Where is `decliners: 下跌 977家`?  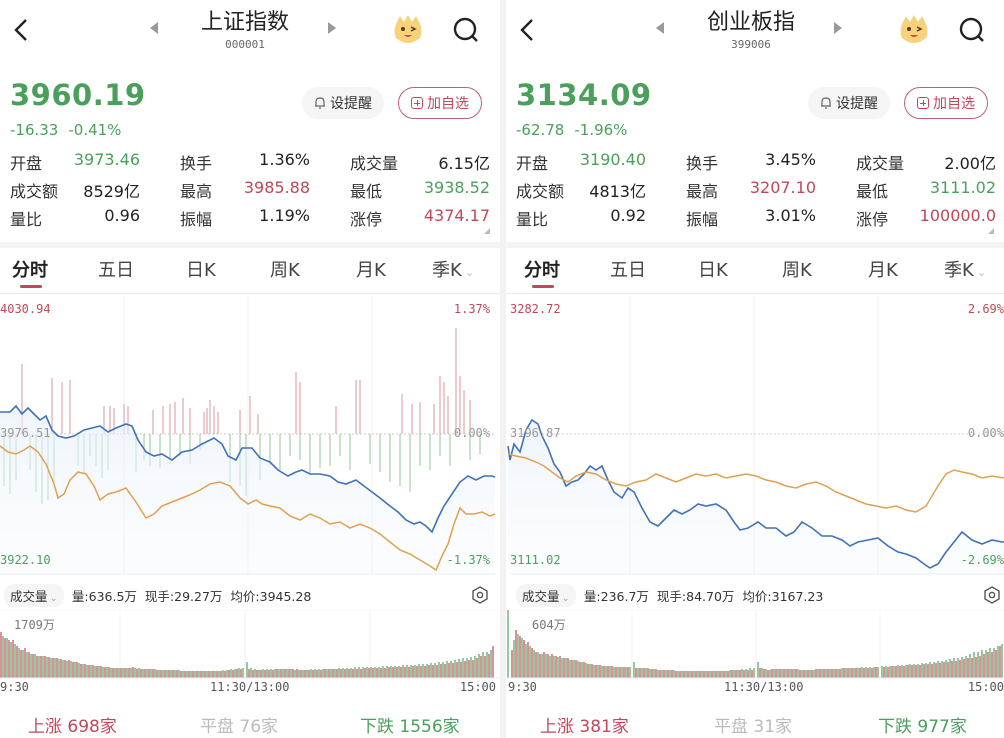
decliners: 下跌 977家 is located at coordinates (922, 727).